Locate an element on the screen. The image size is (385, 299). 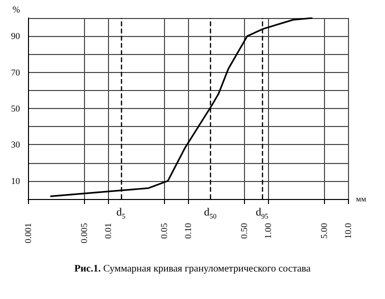
x-tick-label: 10.0 is located at coordinates (348, 230).